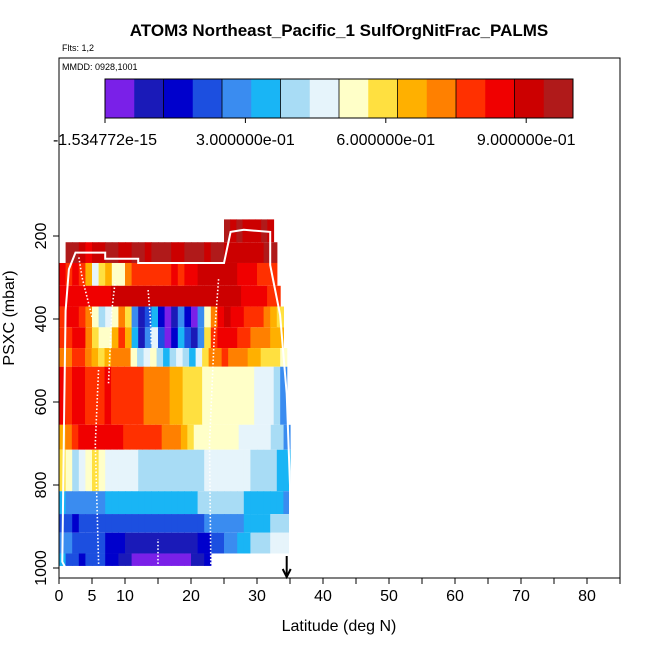 Image resolution: width=650 pixels, height=650 pixels. What do you see at coordinates (46, 404) in the screenshot?
I see `y-axis: 200 400 600 800 1000` at bounding box center [46, 404].